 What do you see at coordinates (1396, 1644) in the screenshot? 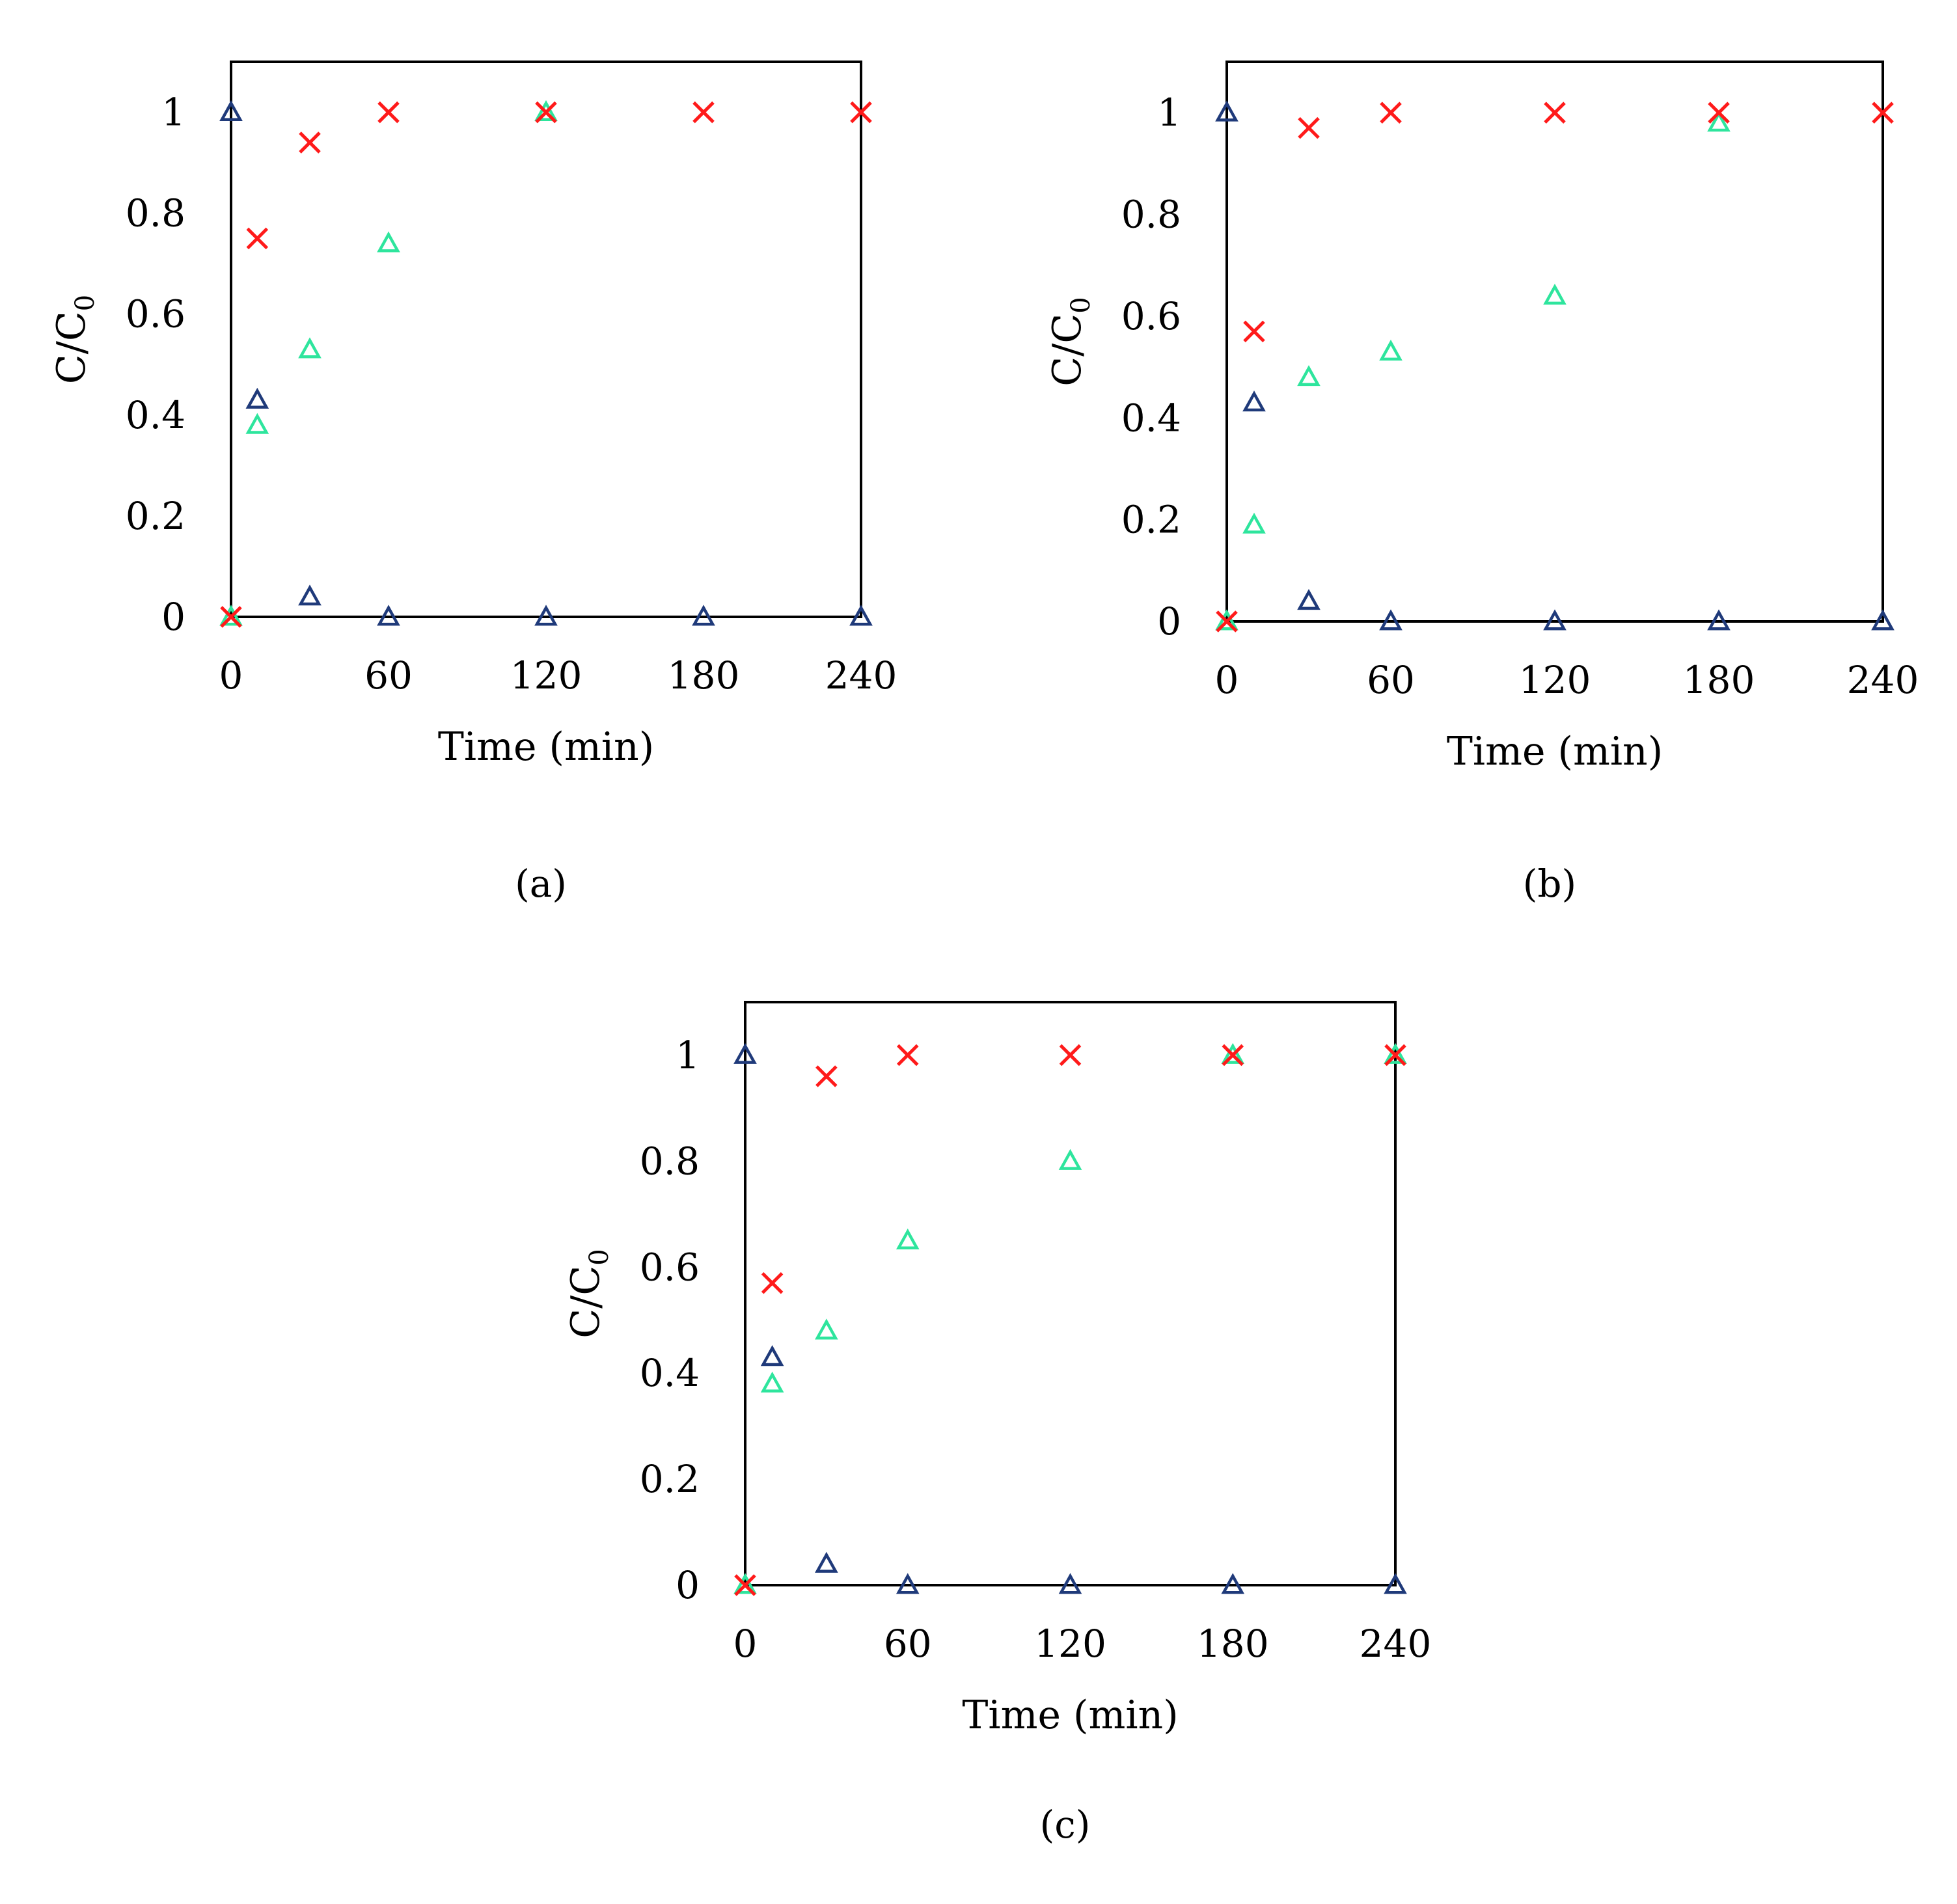
I see `x-tick-label: 240` at bounding box center [1396, 1644].